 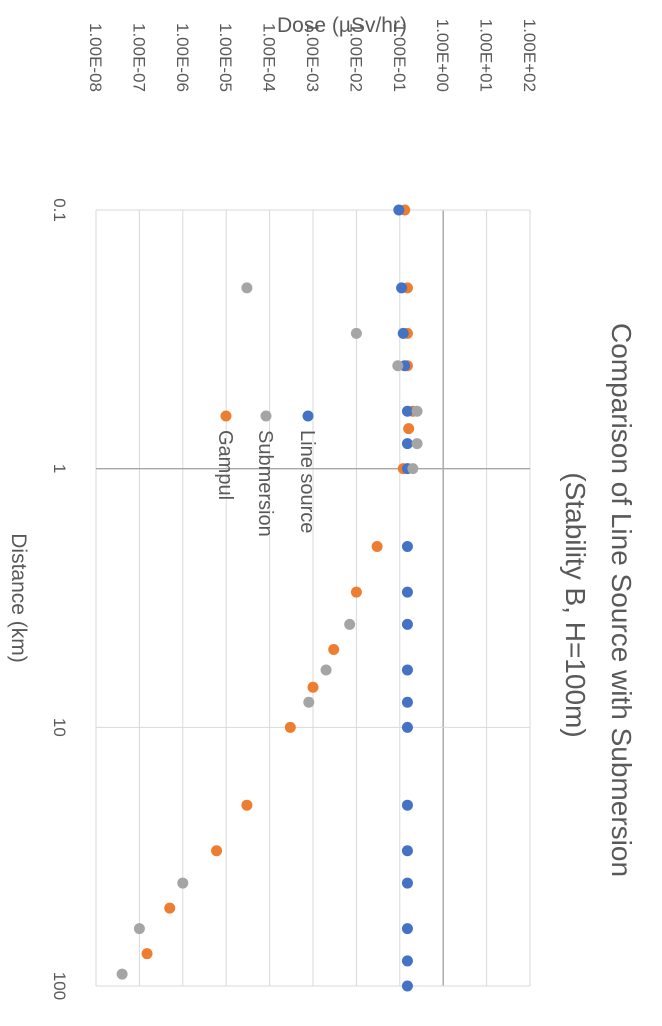 I want to click on dose-tick-label: 1.00E-06, so click(x=182, y=57).